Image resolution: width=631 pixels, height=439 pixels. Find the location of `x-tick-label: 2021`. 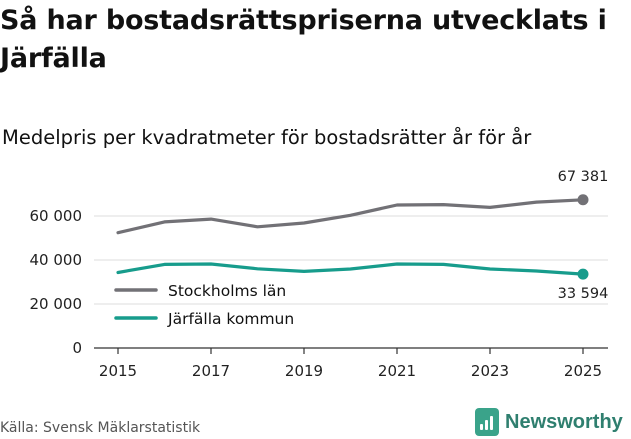

x-tick-label: 2021 is located at coordinates (397, 371).